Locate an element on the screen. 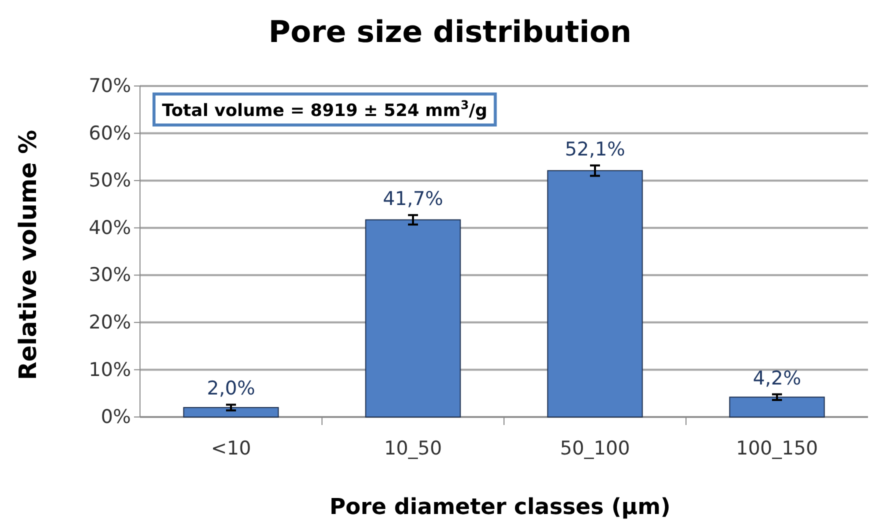 The image size is (881, 525). y-tick-label: 50% is located at coordinates (109, 181).